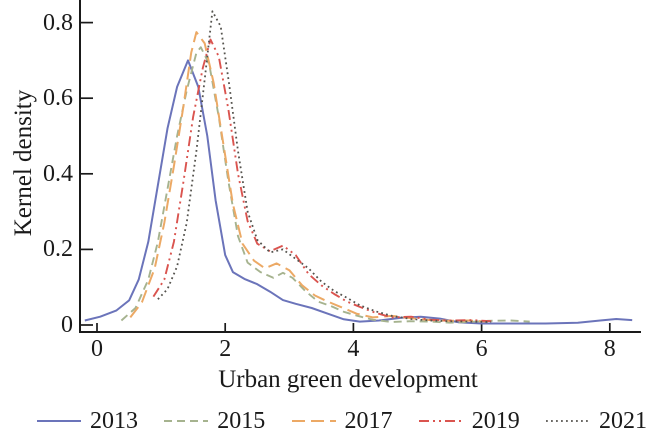 The image size is (650, 433). What do you see at coordinates (58, 249) in the screenshot?
I see `y-tick-label: 0.2` at bounding box center [58, 249].